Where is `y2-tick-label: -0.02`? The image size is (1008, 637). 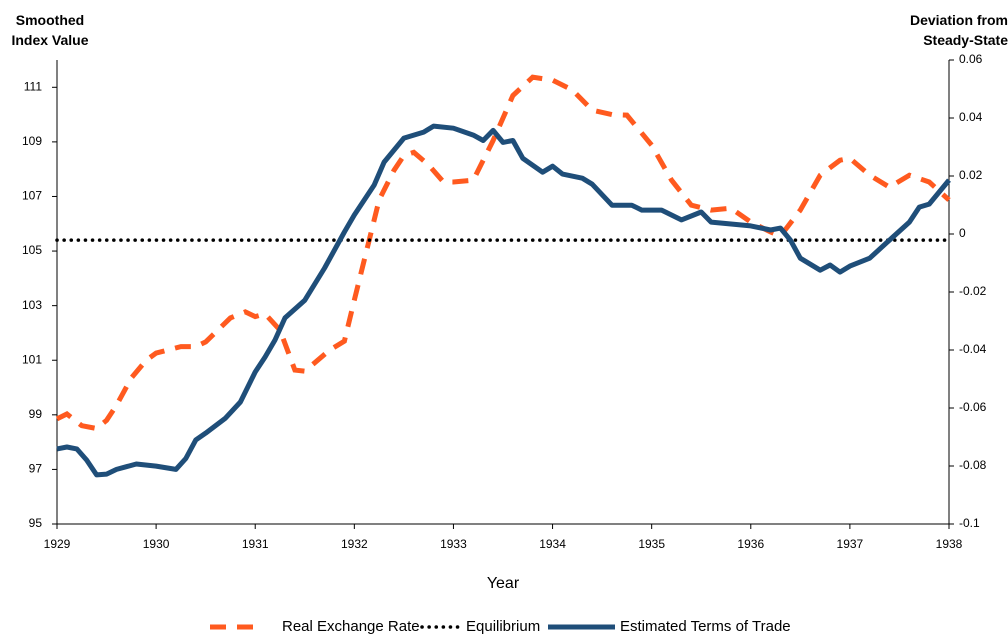 y2-tick-label: -0.02 is located at coordinates (973, 291).